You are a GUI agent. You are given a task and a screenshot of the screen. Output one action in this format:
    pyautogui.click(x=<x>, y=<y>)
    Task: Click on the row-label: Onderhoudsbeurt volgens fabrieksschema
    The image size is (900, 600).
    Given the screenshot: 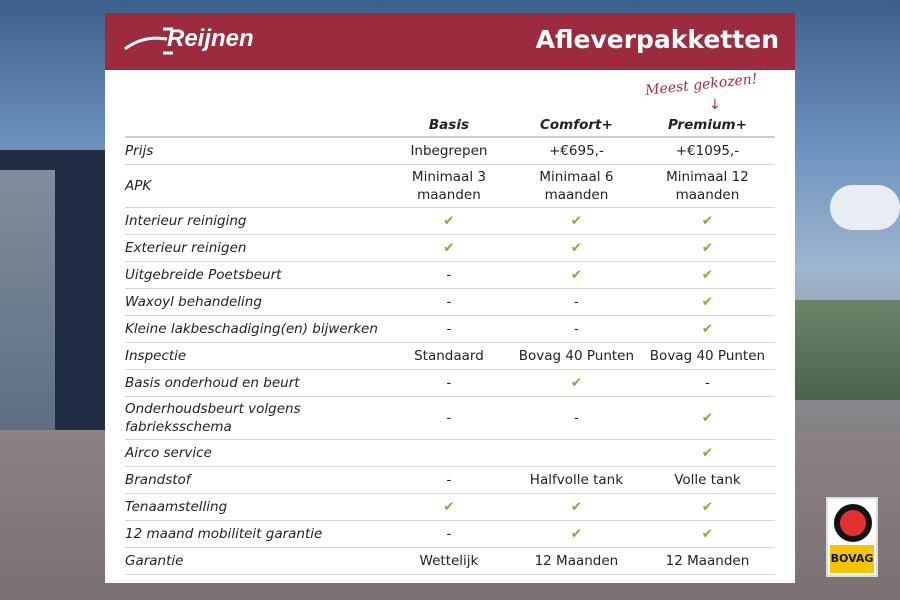 What is the action you would take?
    pyautogui.click(x=255, y=418)
    